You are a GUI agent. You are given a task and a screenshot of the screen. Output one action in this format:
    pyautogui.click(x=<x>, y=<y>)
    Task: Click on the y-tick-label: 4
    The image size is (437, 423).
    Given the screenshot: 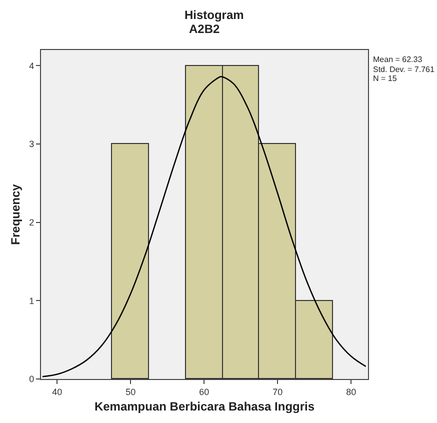 What is the action you would take?
    pyautogui.click(x=31, y=65)
    